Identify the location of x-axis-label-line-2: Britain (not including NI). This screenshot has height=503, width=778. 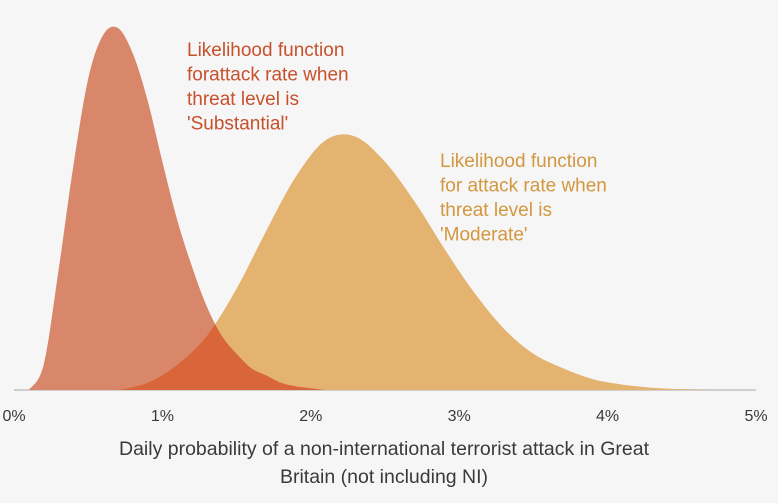
(384, 477).